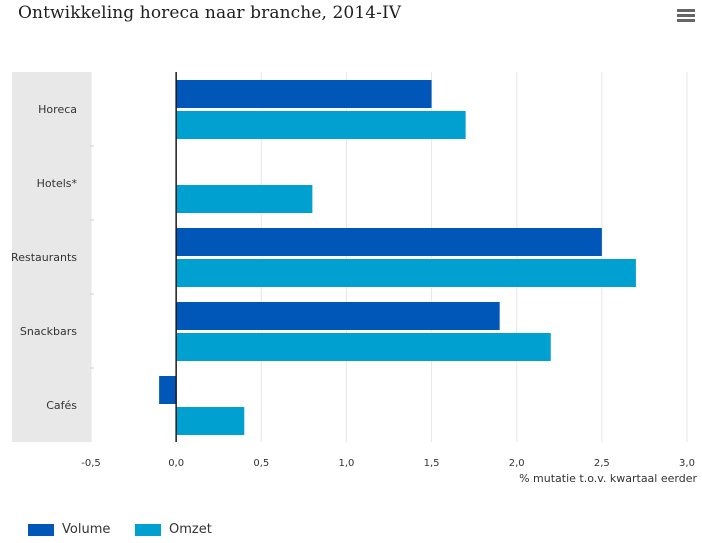 This screenshot has height=543, width=702. What do you see at coordinates (57, 183) in the screenshot?
I see `category-label: Hotels*` at bounding box center [57, 183].